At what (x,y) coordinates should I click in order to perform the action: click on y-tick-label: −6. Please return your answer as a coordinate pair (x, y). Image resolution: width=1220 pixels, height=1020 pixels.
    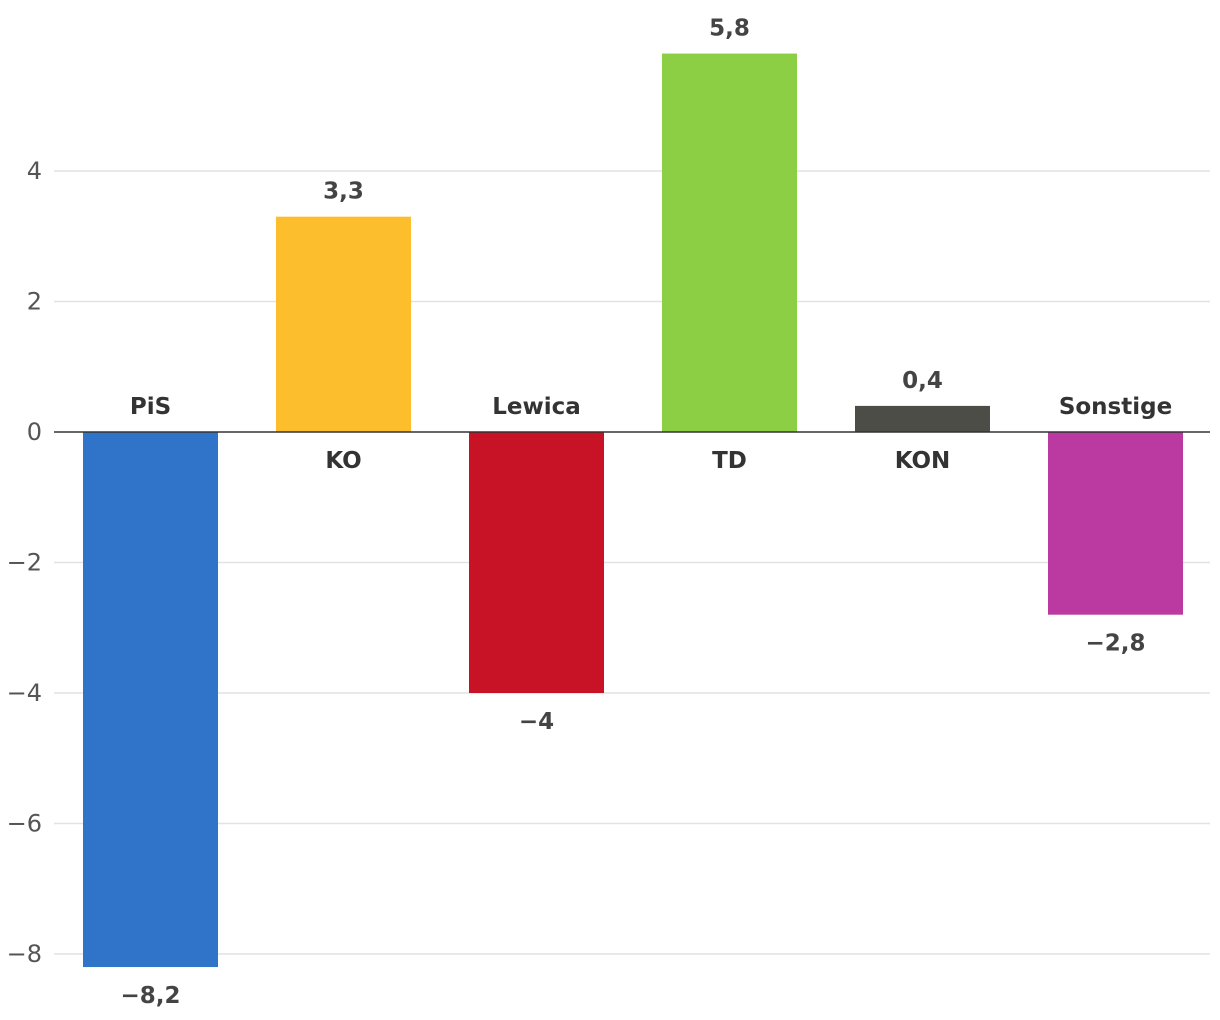
    Looking at the image, I should click on (24, 824).